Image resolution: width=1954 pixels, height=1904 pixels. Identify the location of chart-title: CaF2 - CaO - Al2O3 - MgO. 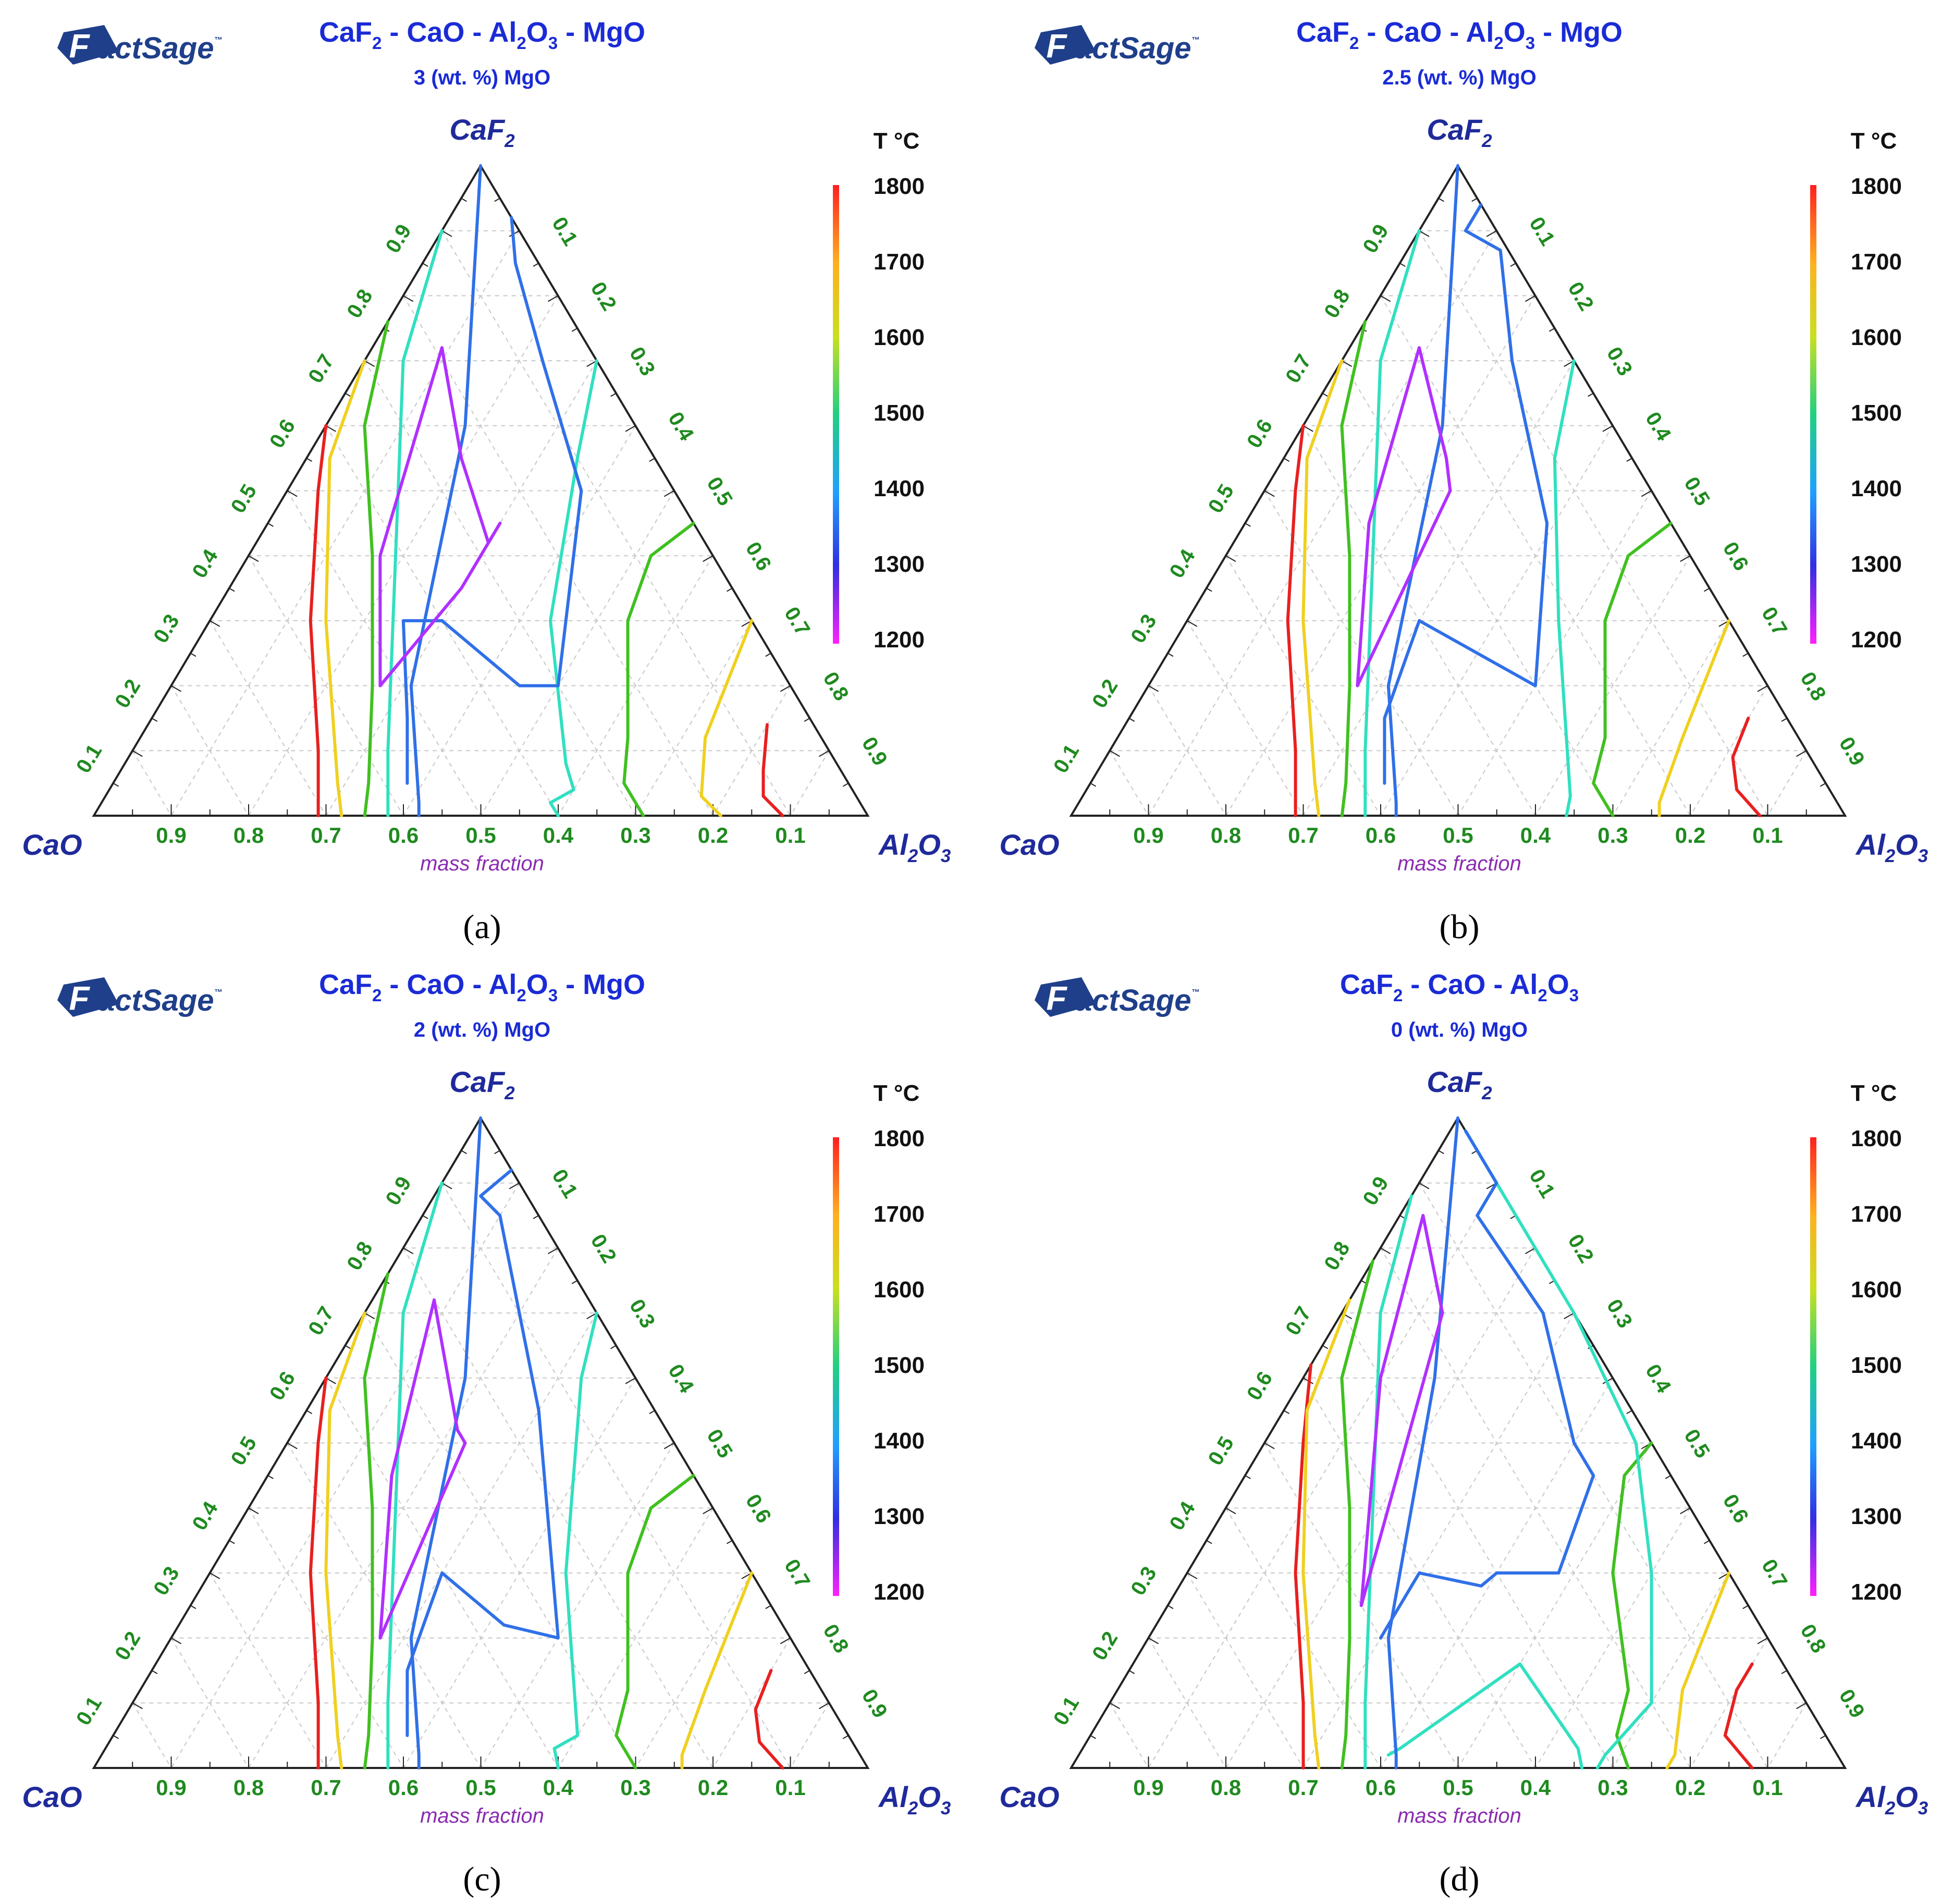
(482, 35).